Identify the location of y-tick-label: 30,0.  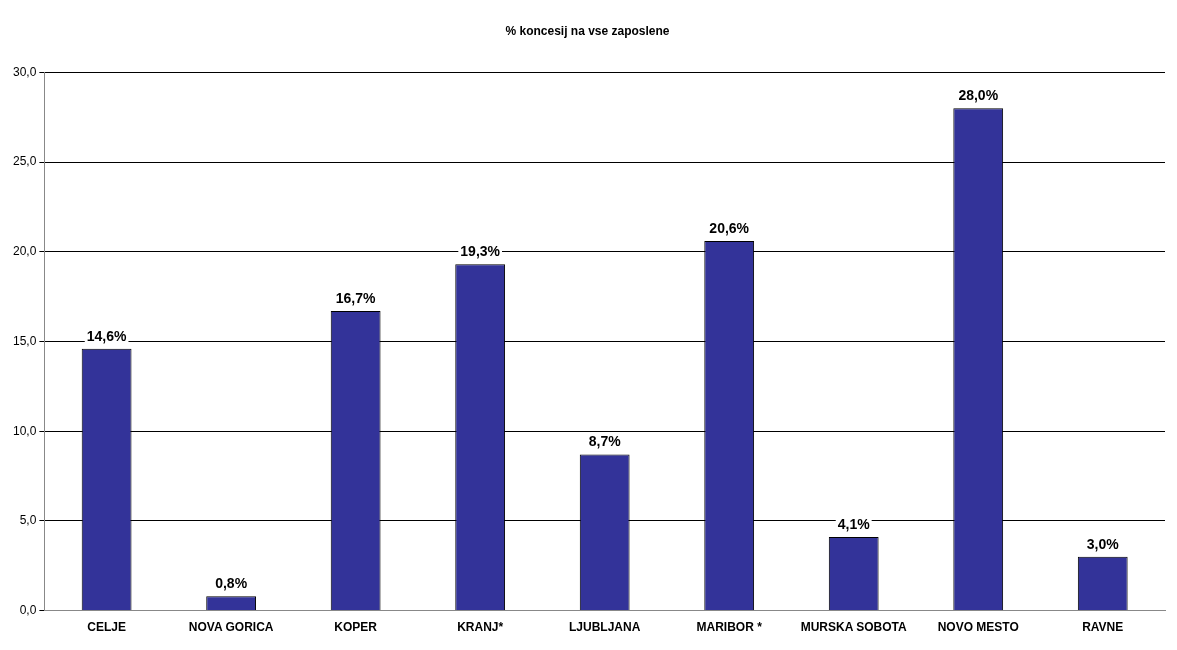
(25, 71).